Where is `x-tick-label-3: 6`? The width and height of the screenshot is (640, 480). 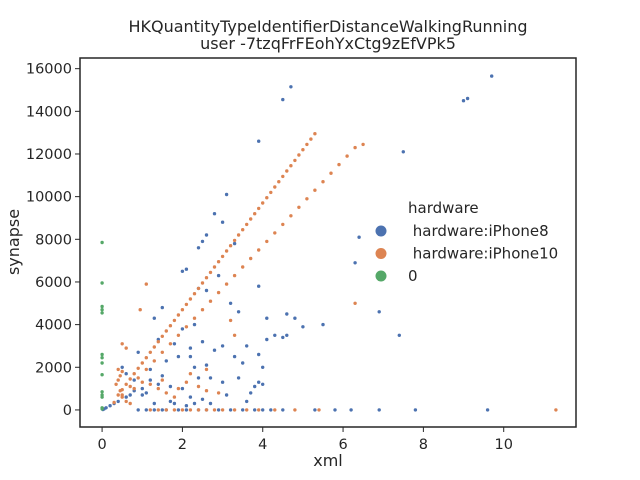 x-tick-label-3: 6 is located at coordinates (342, 445).